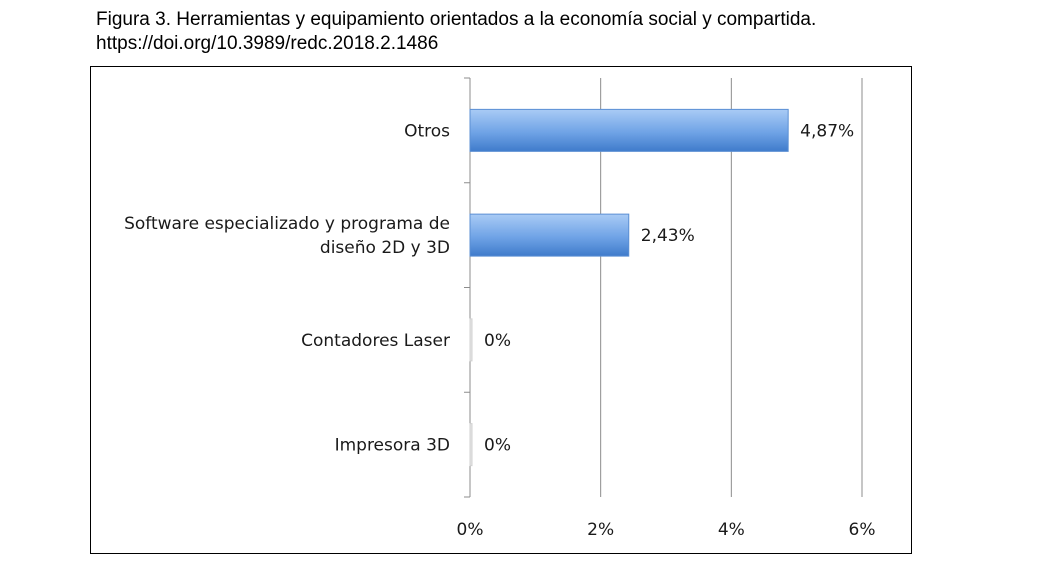  I want to click on category-axis, so click(467, 287).